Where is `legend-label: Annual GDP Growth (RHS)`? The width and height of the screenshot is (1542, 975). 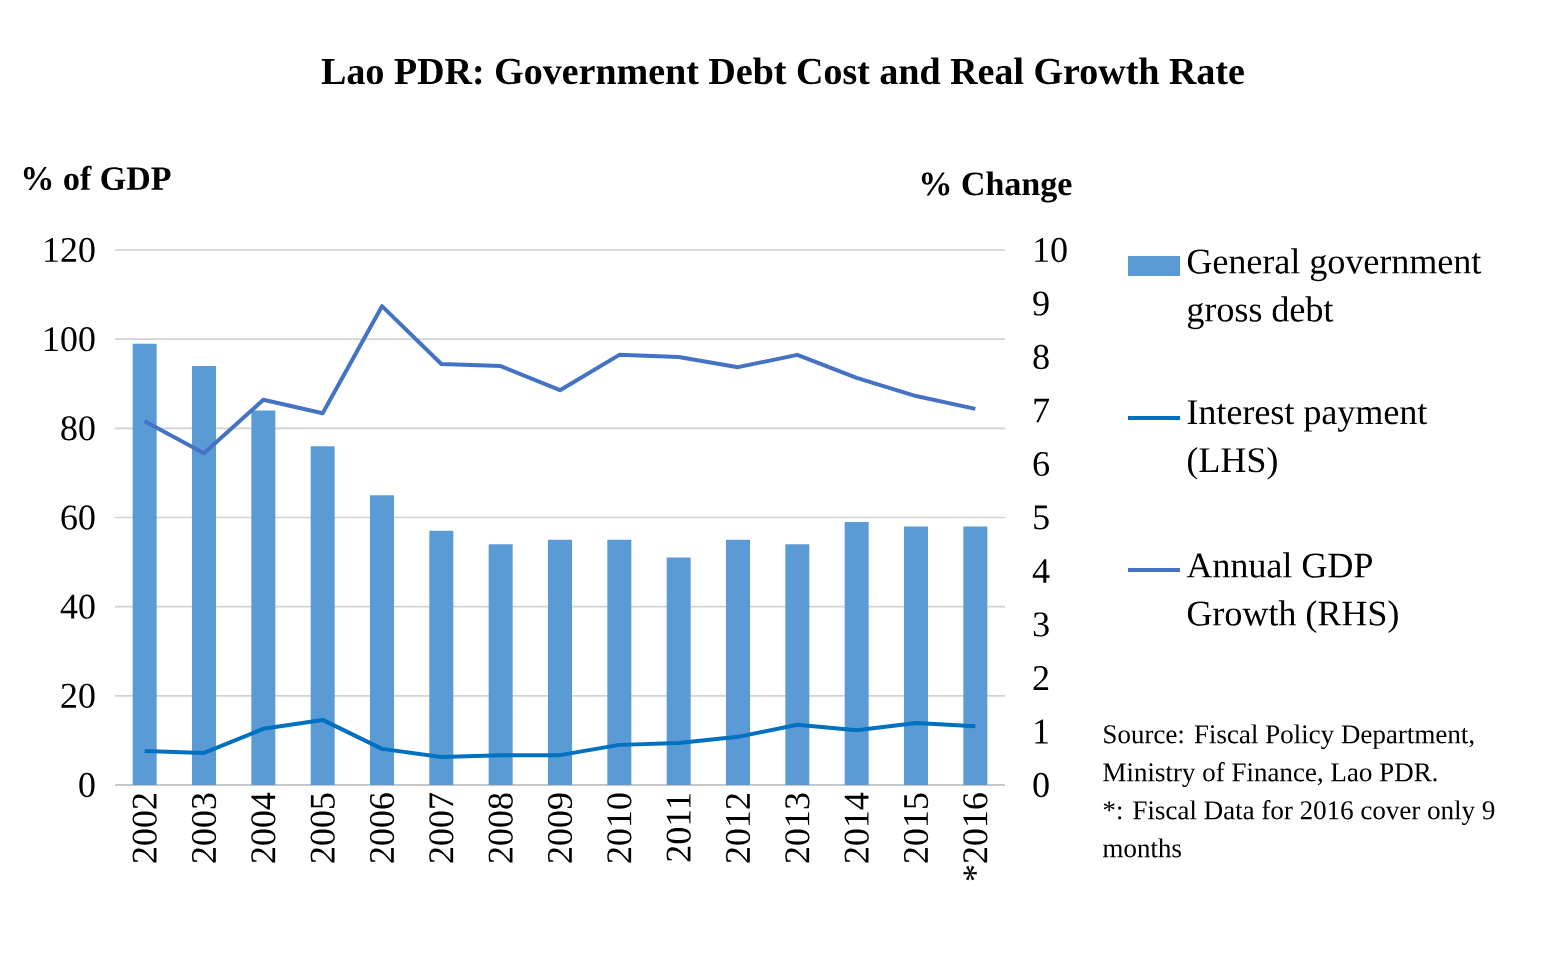
legend-label: Annual GDP Growth (RHS) is located at coordinates (1292, 593).